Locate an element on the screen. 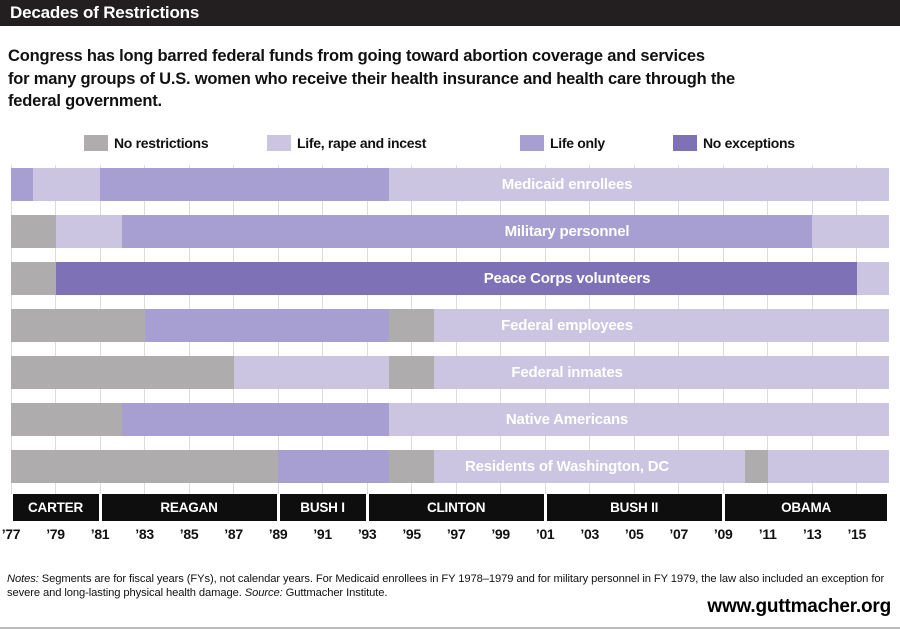 Image resolution: width=900 pixels, height=630 pixels. era-label: CARTER is located at coordinates (55, 507).